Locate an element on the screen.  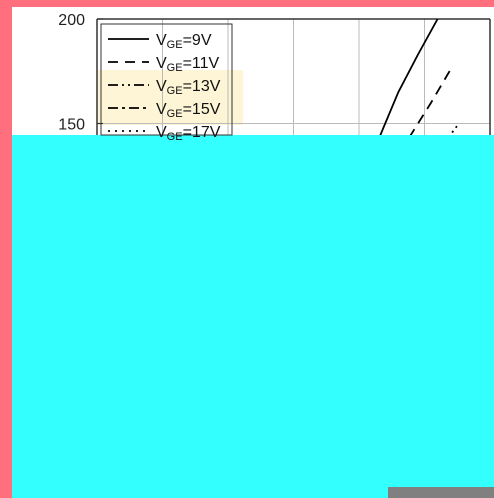
legend-label: VGE=15V is located at coordinates (188, 110).